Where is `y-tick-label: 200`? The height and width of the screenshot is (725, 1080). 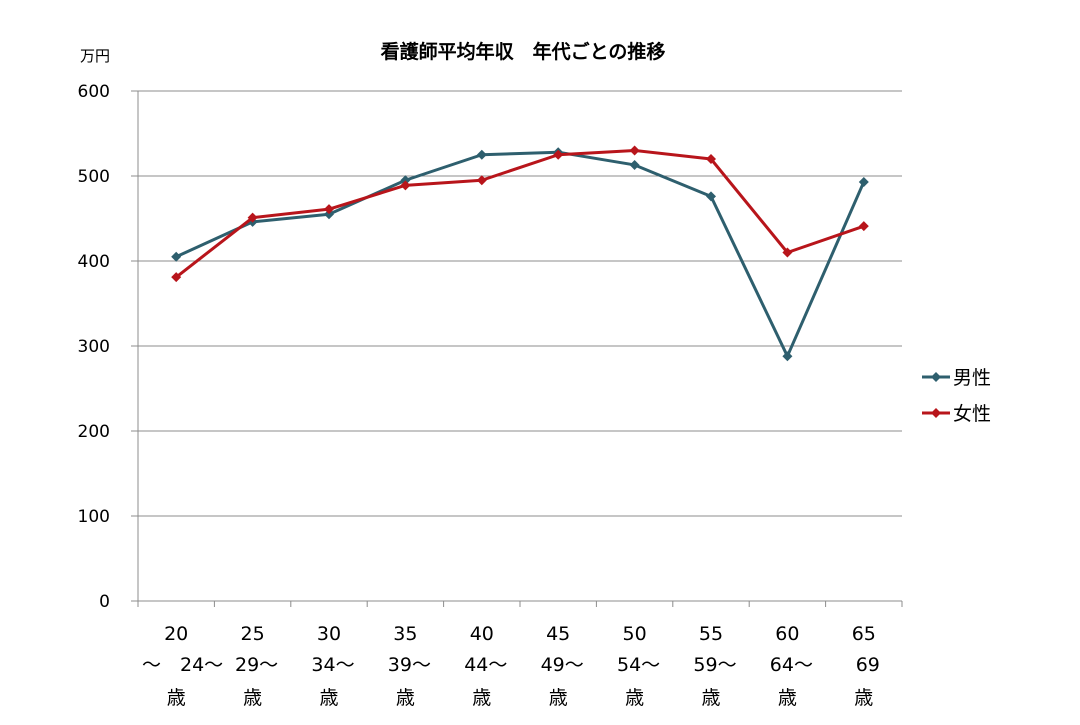
y-tick-label: 200 is located at coordinates (94, 432).